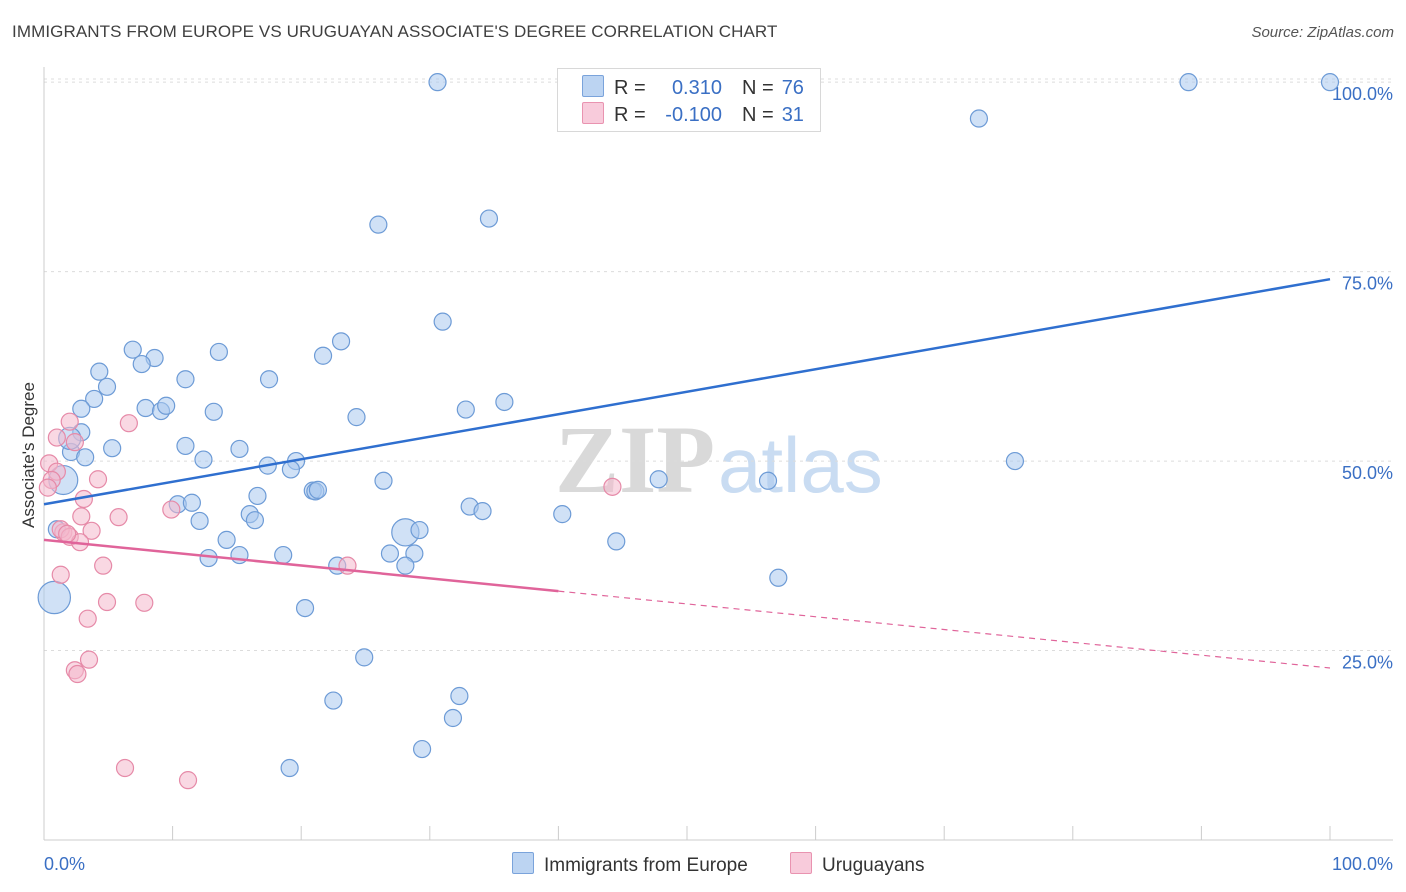 Image resolution: width=1406 pixels, height=892 pixels. I want to click on y-tick-label: 100.0%, so click(1362, 94).